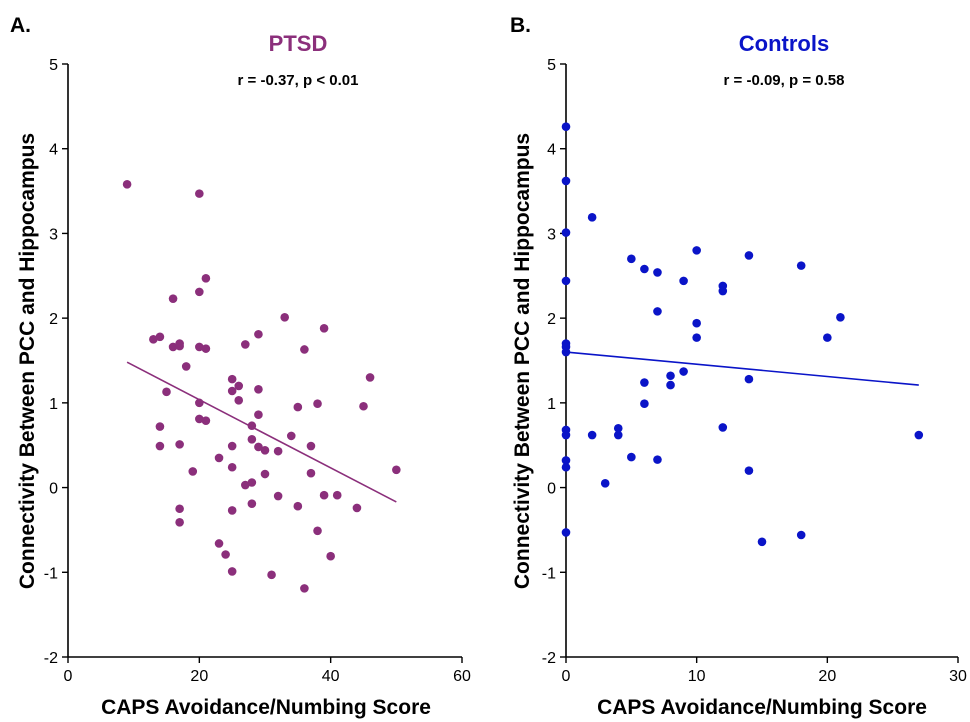 The image size is (970, 722). Describe the element at coordinates (551, 489) in the screenshot. I see `y-tick-label: 0` at that location.